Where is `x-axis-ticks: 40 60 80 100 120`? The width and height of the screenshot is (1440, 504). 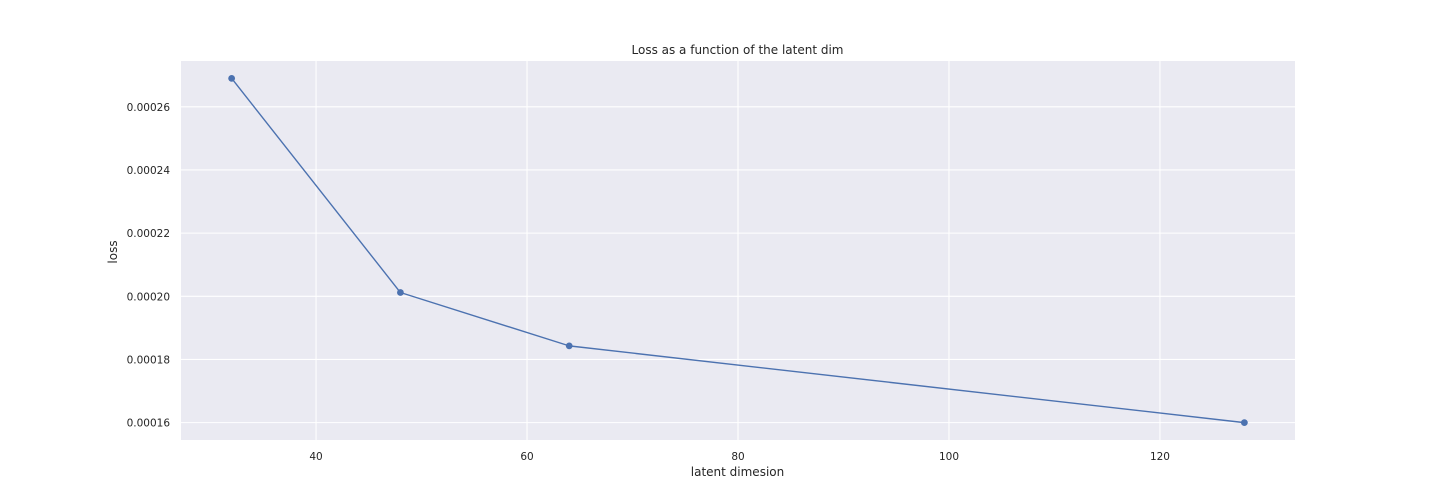
x-axis-ticks: 40 60 80 100 120 is located at coordinates (739, 457).